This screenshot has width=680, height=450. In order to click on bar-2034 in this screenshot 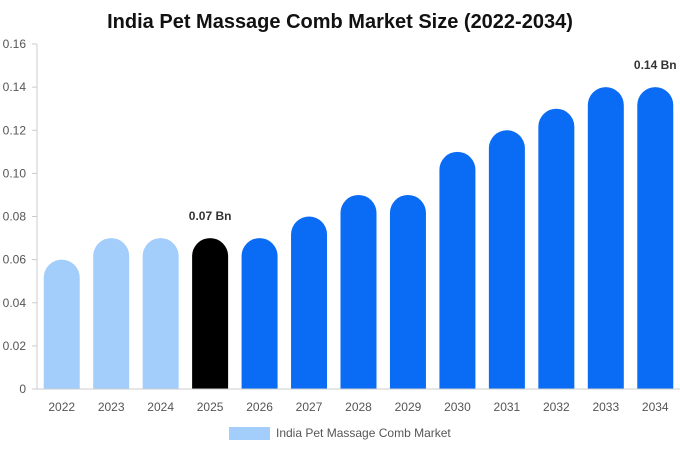, I will do `click(655, 238)`.